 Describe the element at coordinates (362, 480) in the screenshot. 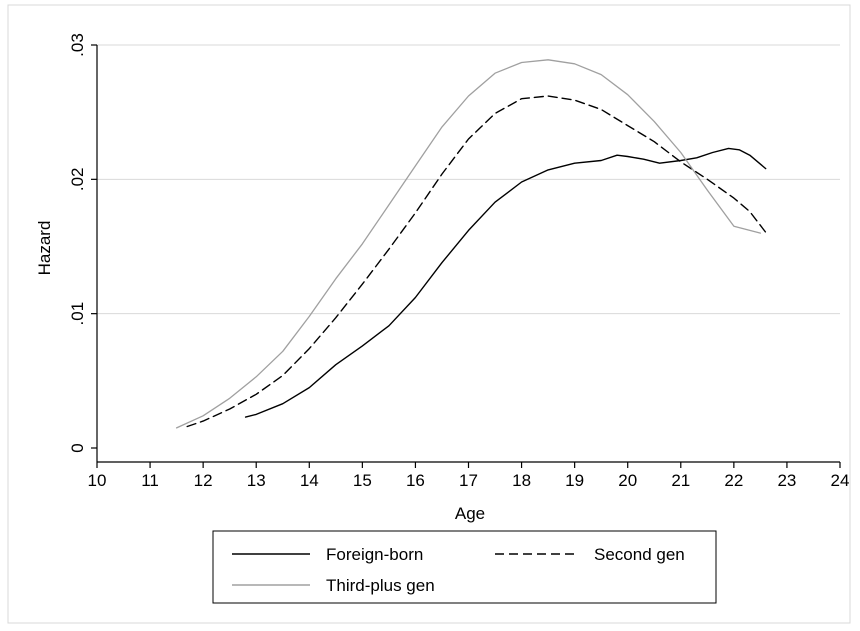

I see `x-tick-label-5: 15` at that location.